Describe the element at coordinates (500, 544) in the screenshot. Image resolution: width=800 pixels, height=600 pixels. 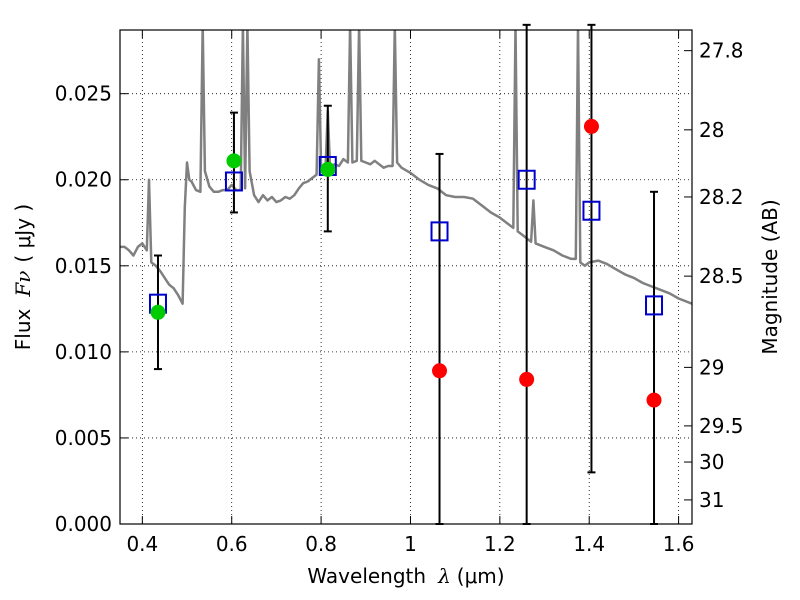
I see `x-tick-label: 1.2` at that location.